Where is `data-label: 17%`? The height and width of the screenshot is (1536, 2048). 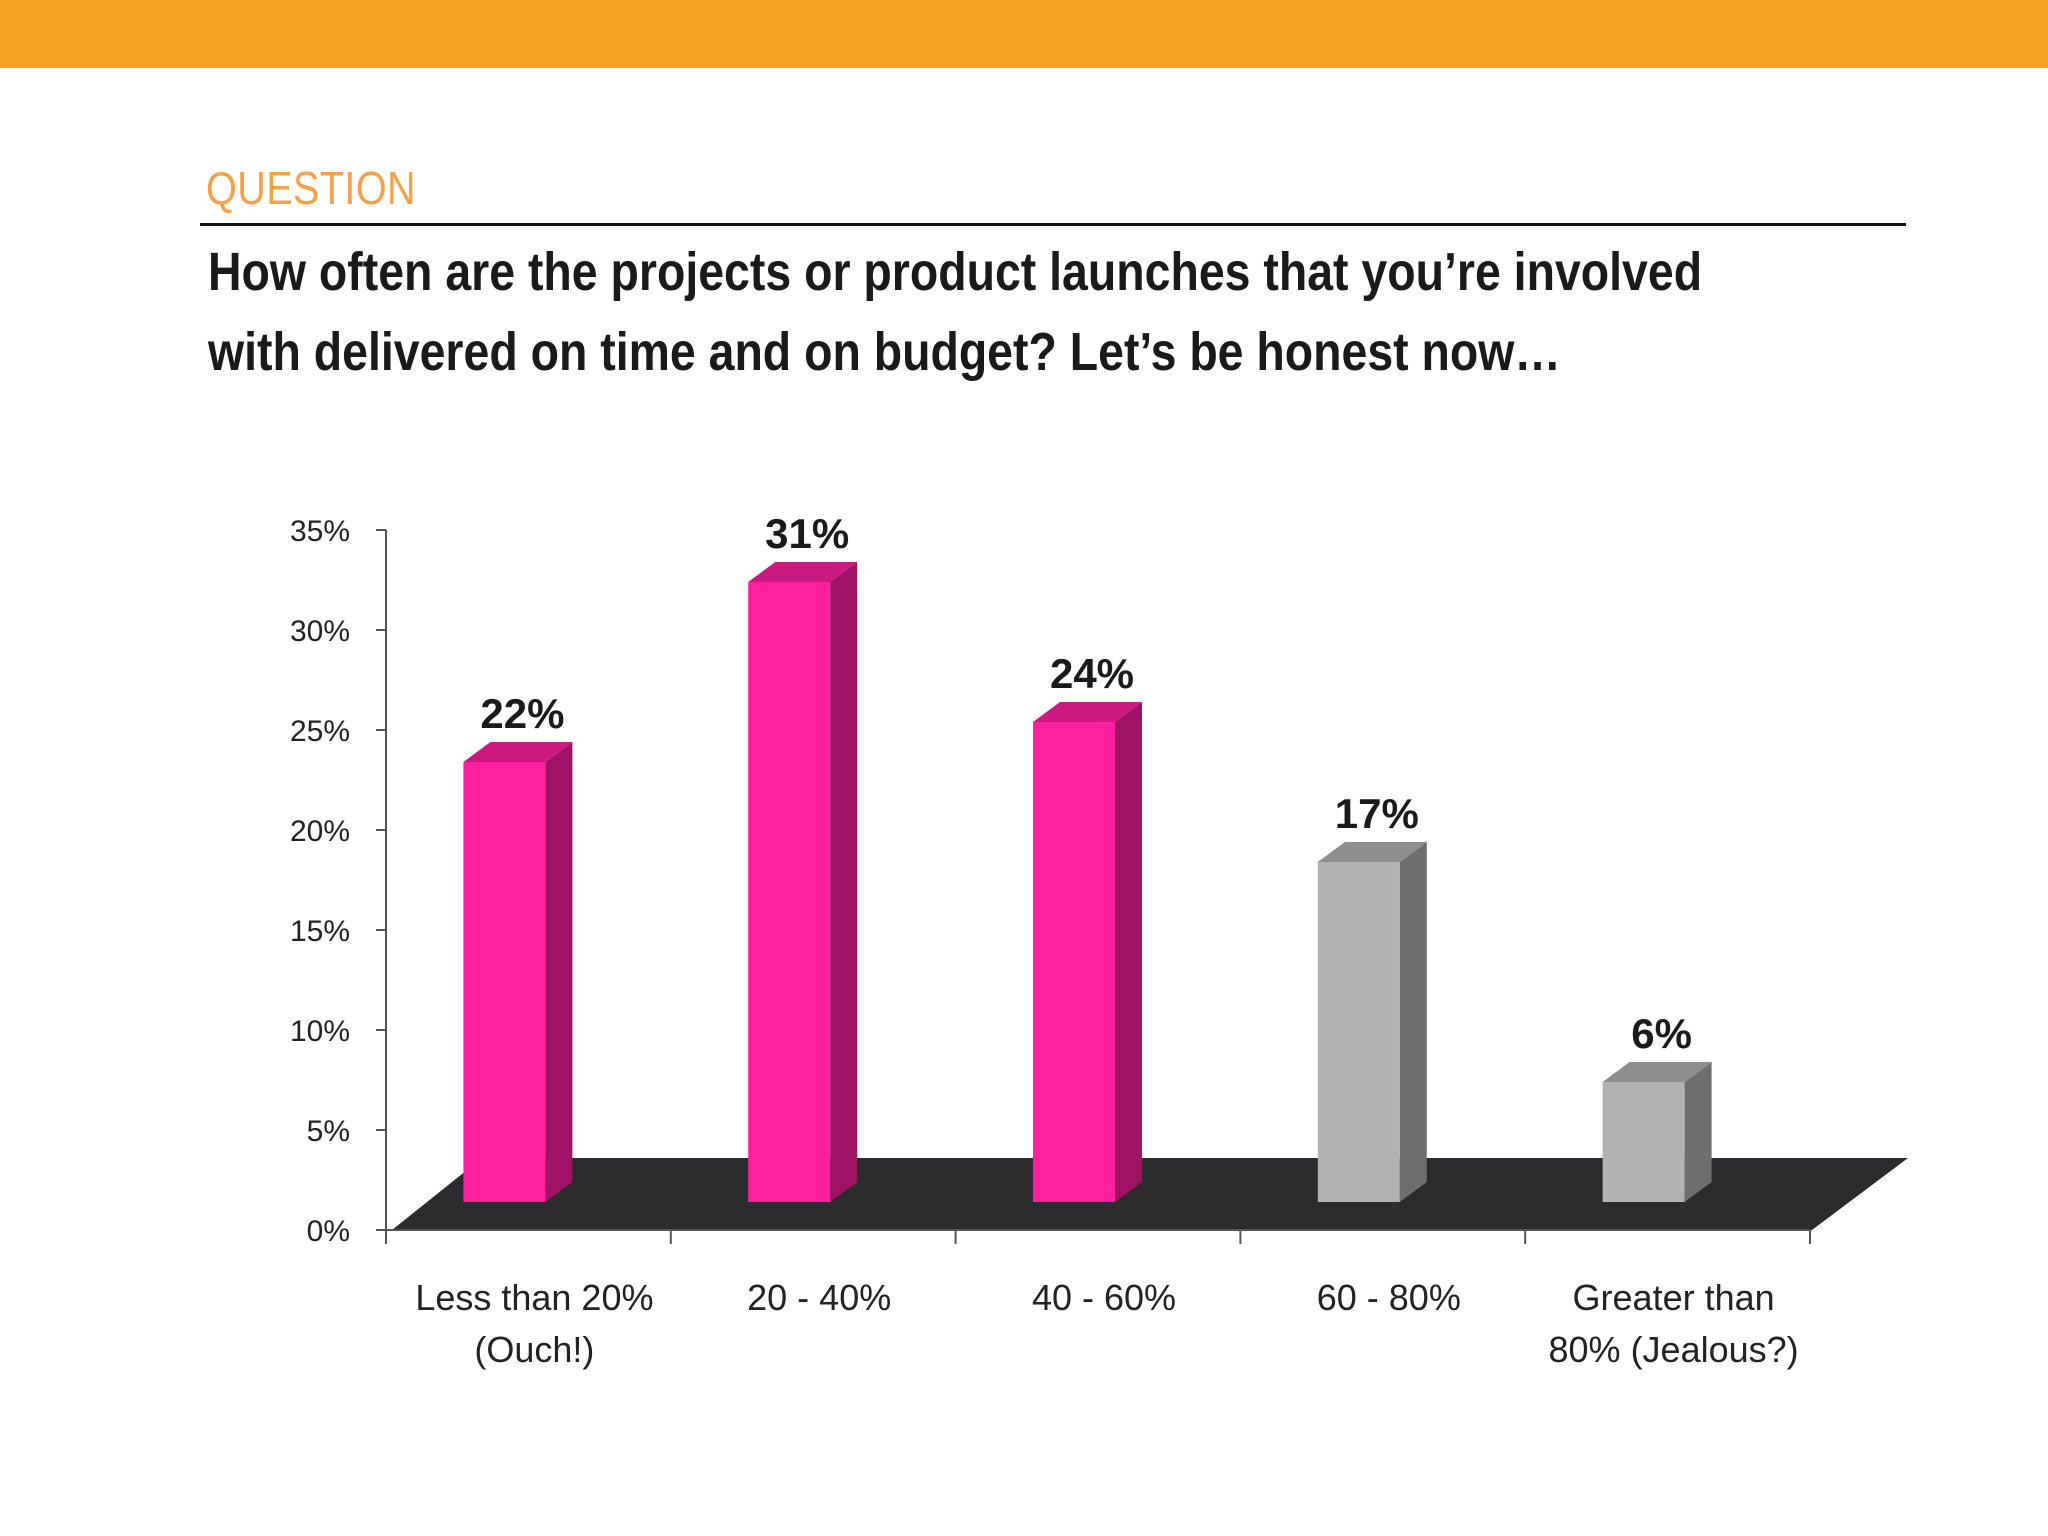 data-label: 17% is located at coordinates (1377, 813).